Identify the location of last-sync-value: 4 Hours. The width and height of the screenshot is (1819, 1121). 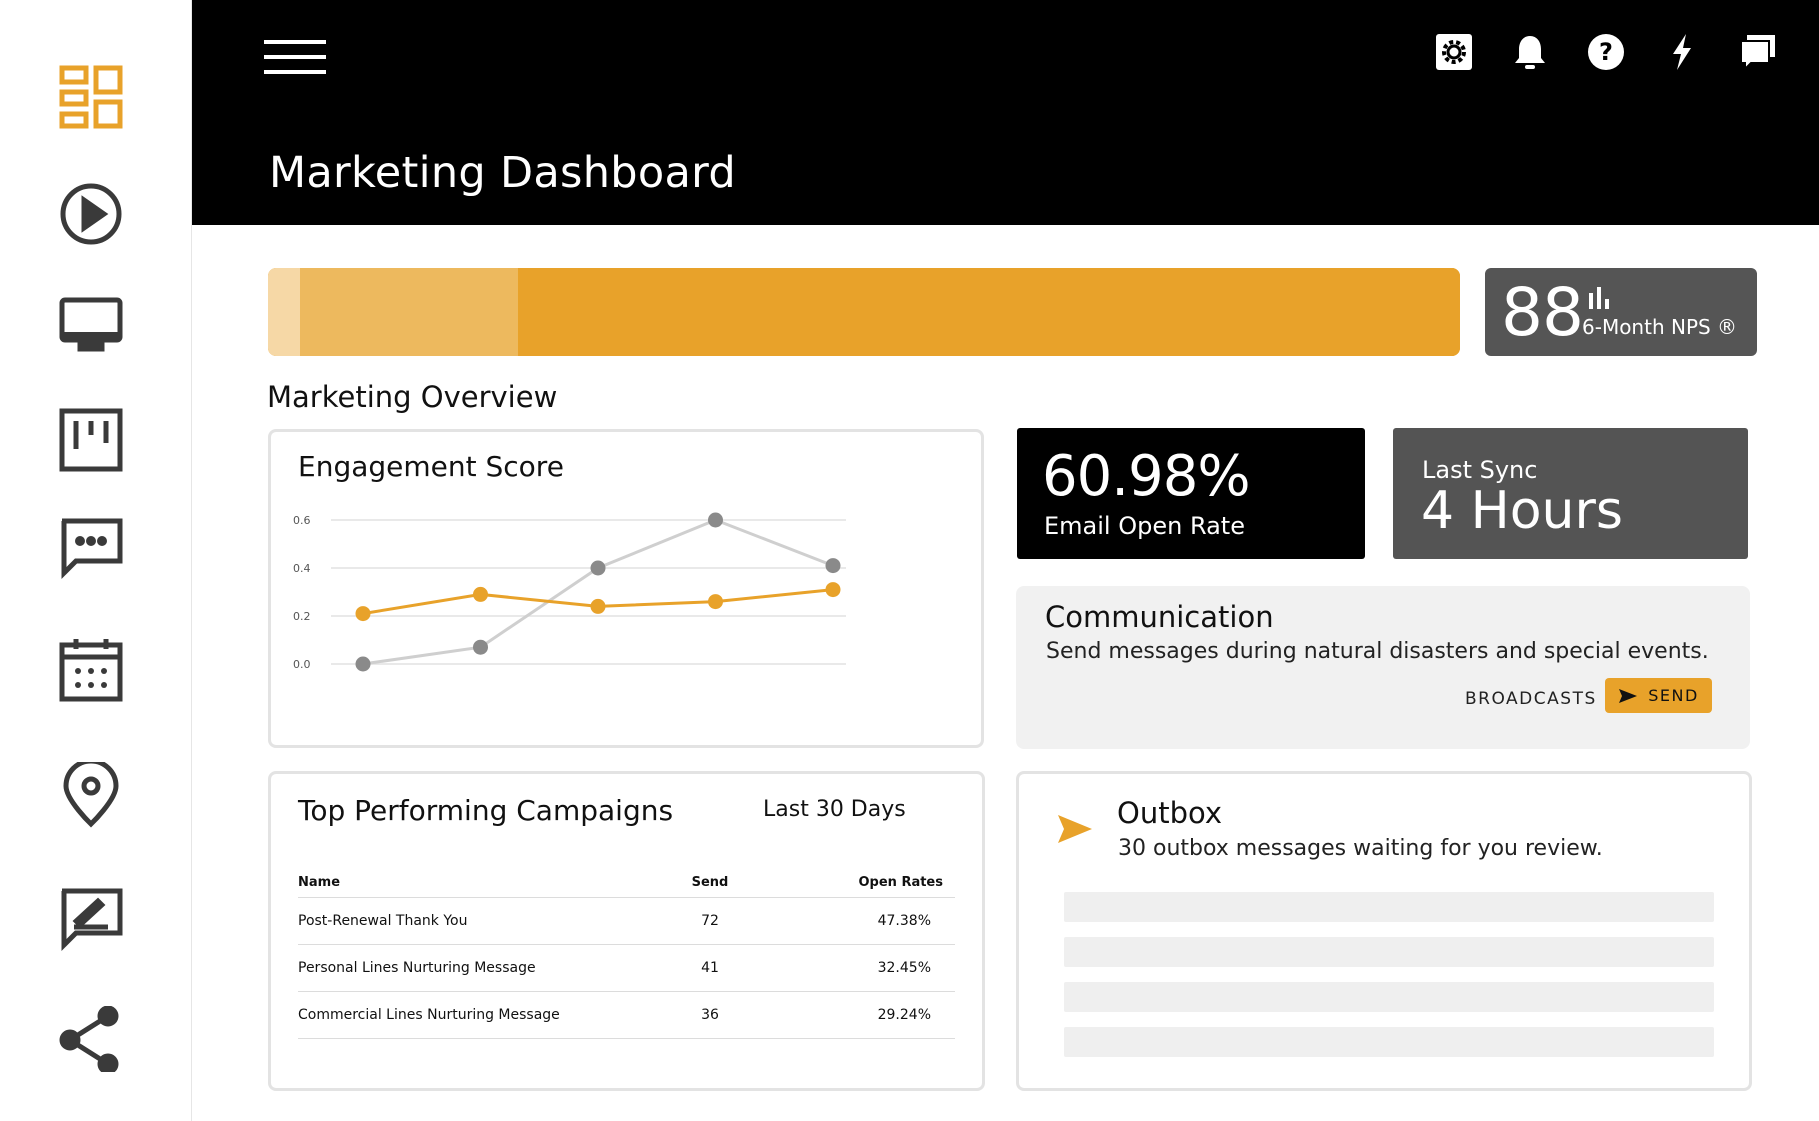
(1522, 511).